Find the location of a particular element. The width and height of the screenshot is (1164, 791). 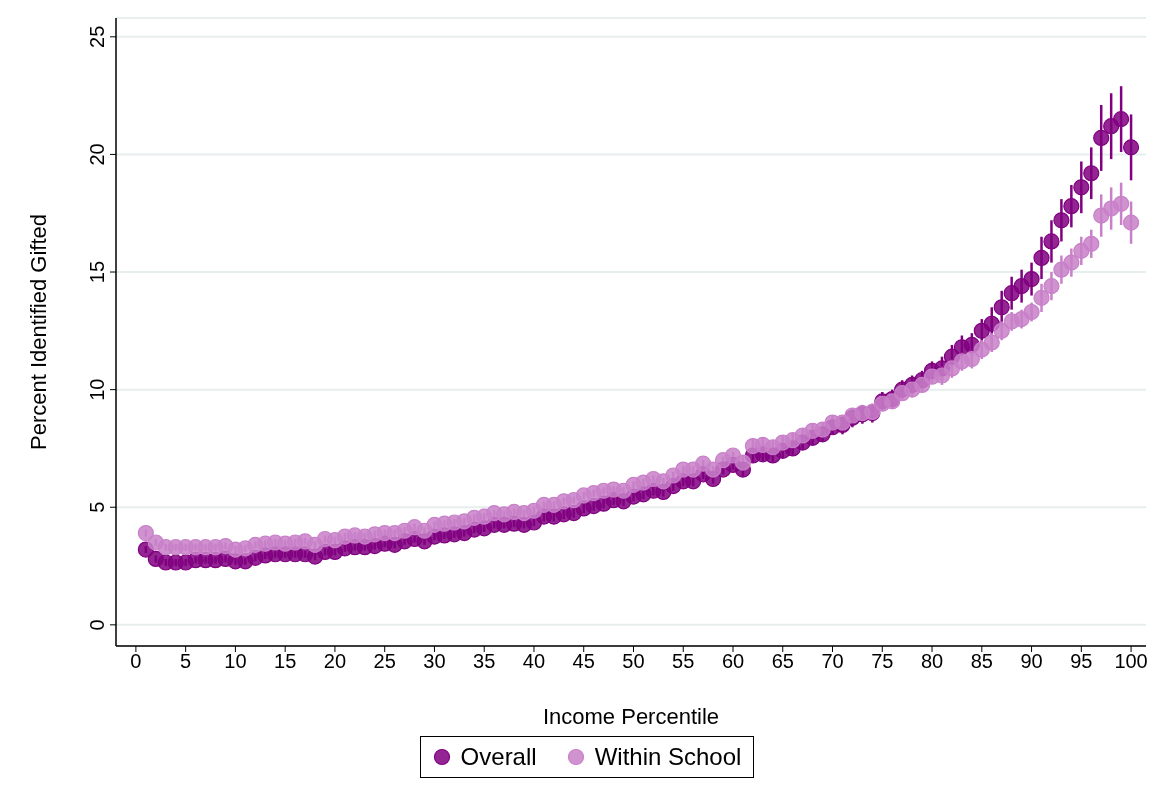

y-tick-label: 25 is located at coordinates (97, 36).